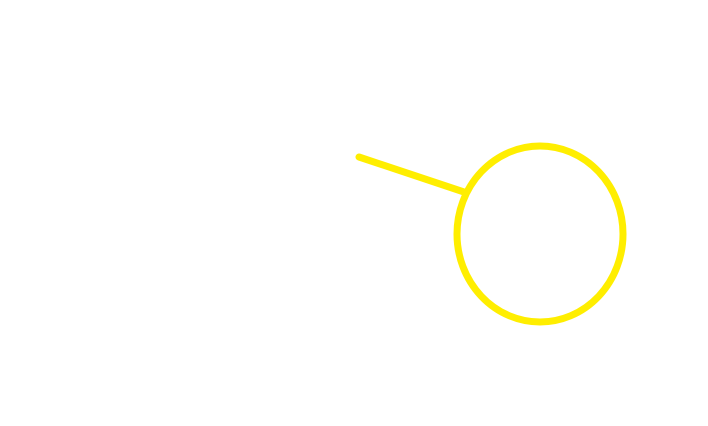 This screenshot has width=708, height=426. I want to click on yellow-ellipse, so click(540, 234).